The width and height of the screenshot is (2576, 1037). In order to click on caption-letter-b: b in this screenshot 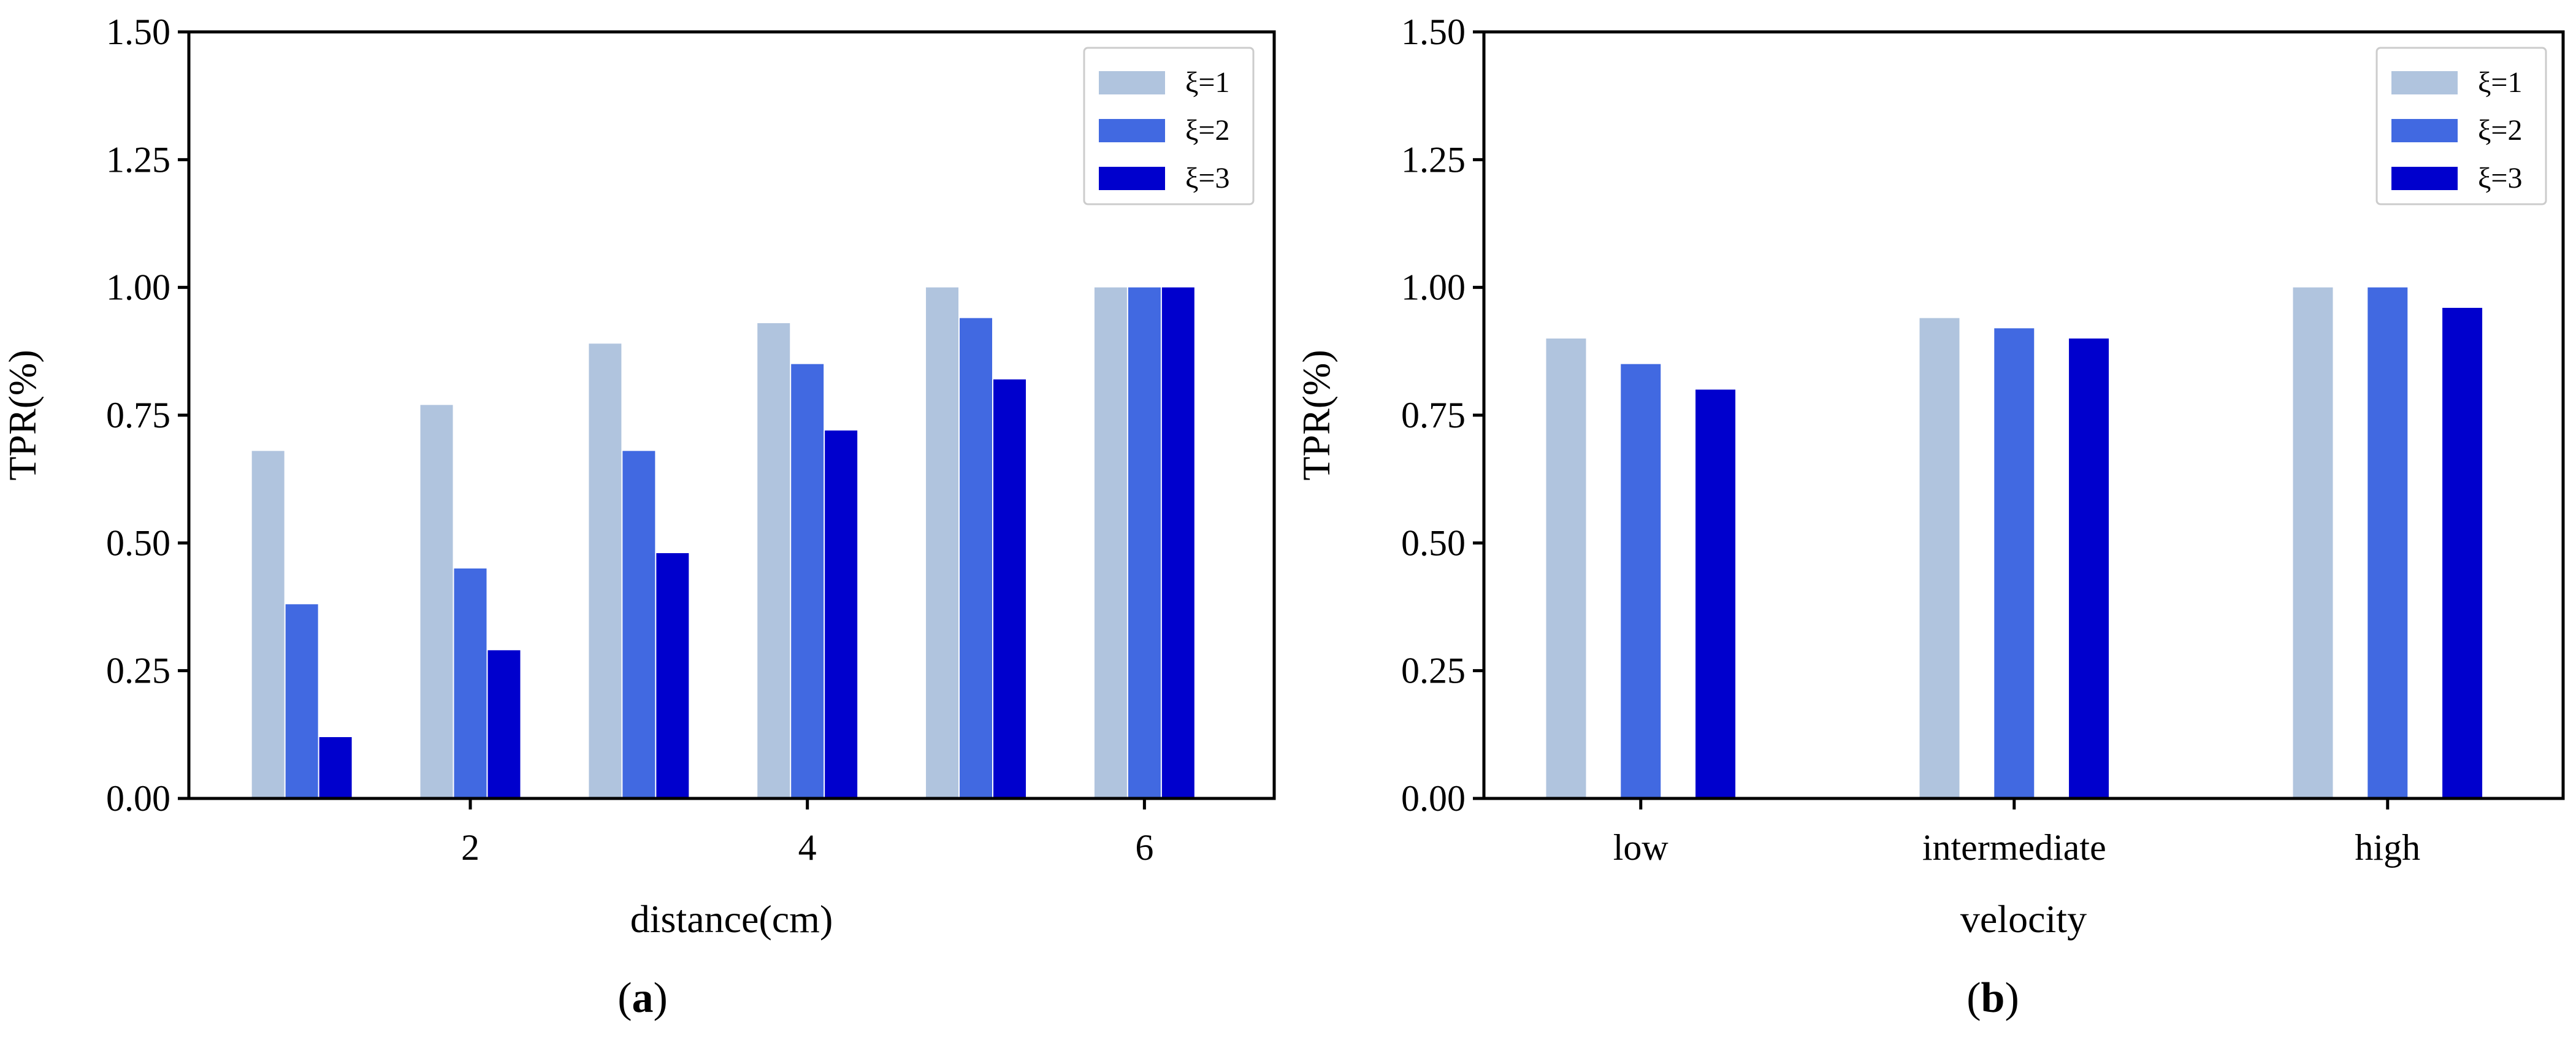, I will do `click(1993, 998)`.